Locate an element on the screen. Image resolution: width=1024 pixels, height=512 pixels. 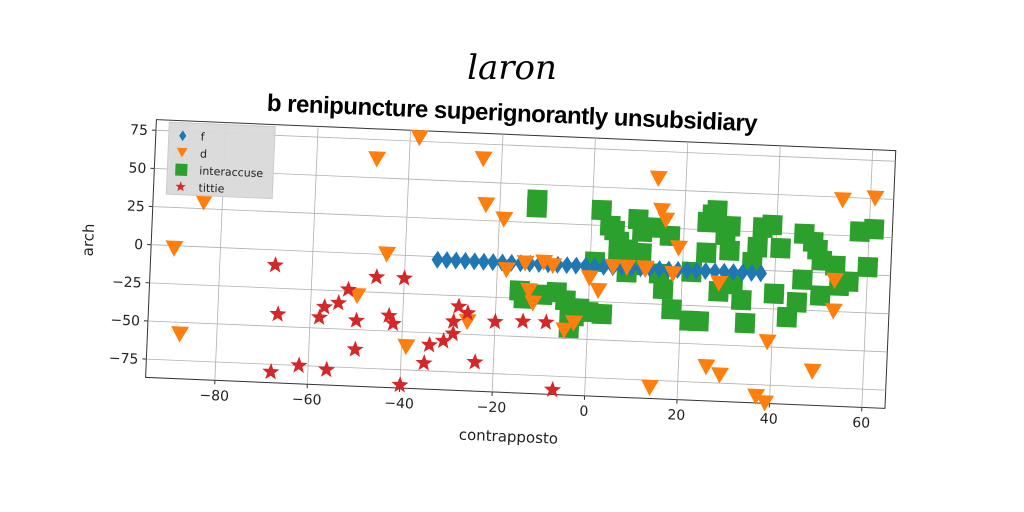
legend-label-d: d is located at coordinates (204, 153).